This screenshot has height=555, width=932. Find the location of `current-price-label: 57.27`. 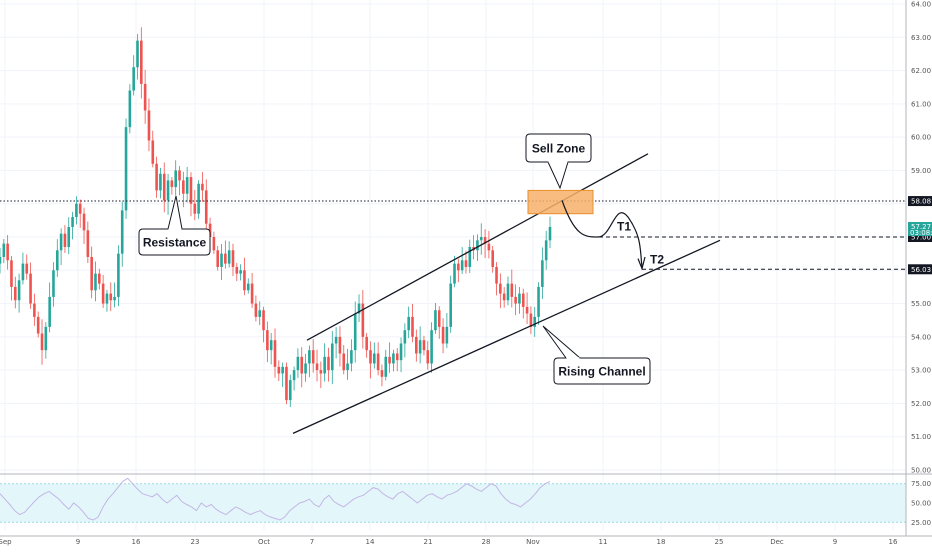

current-price-label: 57.27 is located at coordinates (921, 227).